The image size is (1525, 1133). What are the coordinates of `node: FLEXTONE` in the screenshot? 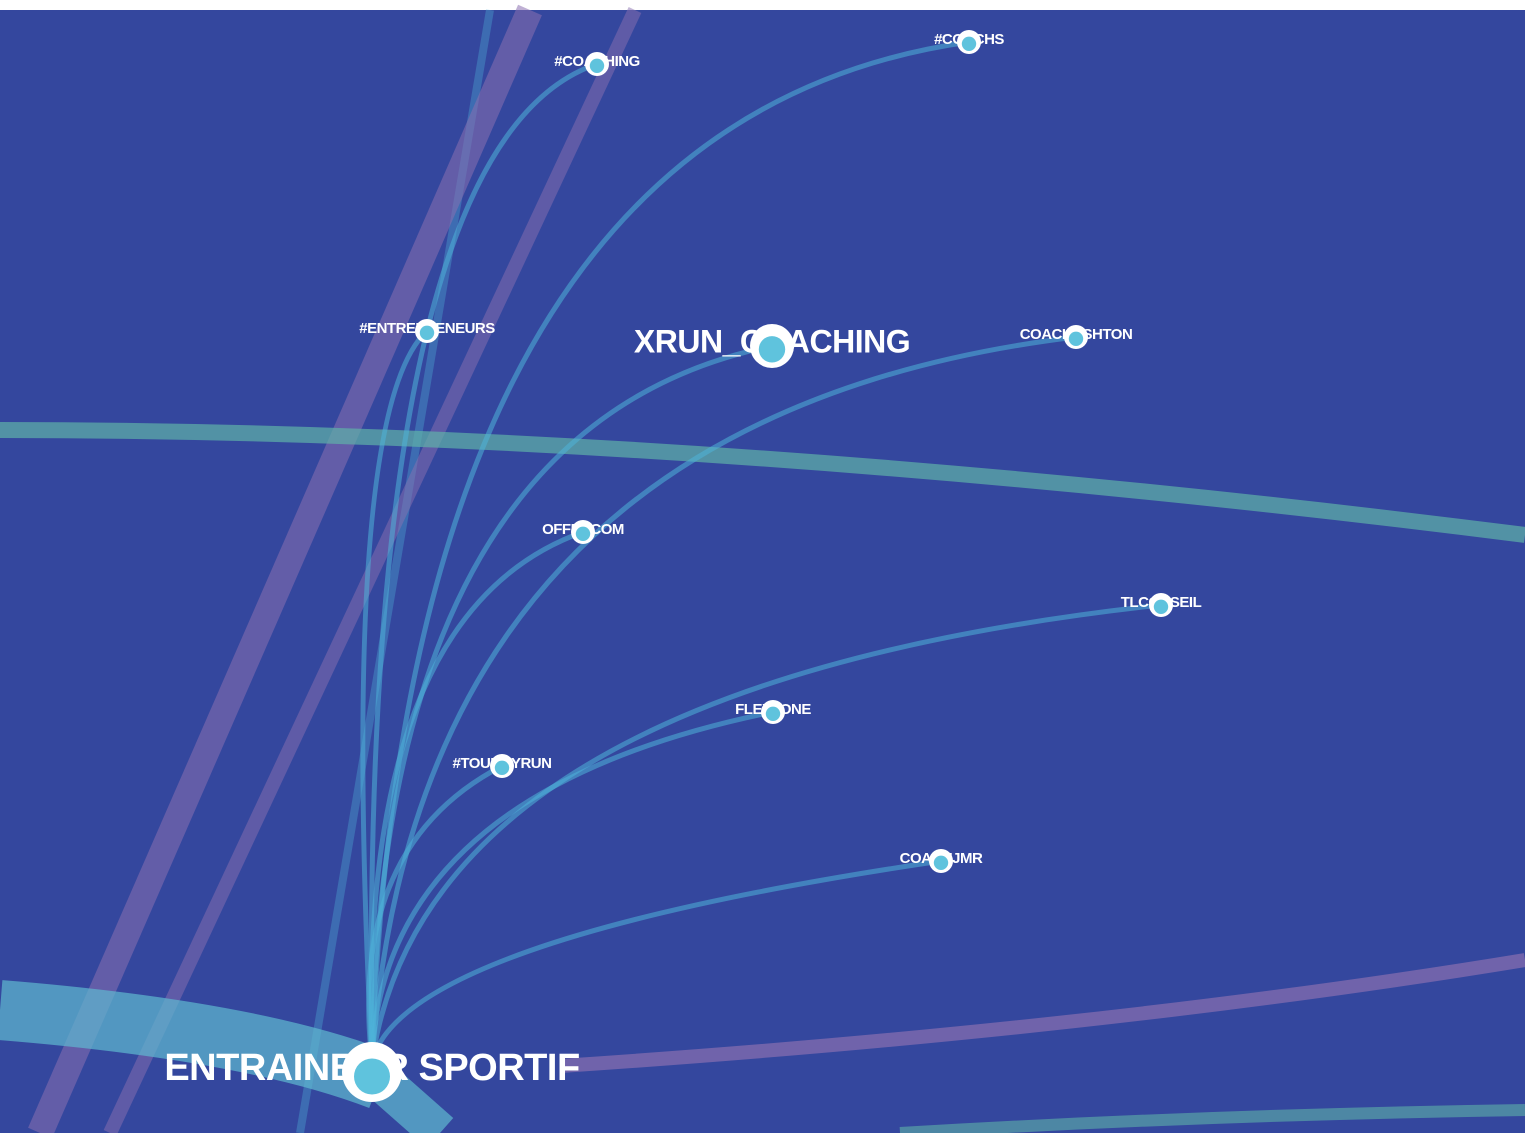 It's located at (773, 712).